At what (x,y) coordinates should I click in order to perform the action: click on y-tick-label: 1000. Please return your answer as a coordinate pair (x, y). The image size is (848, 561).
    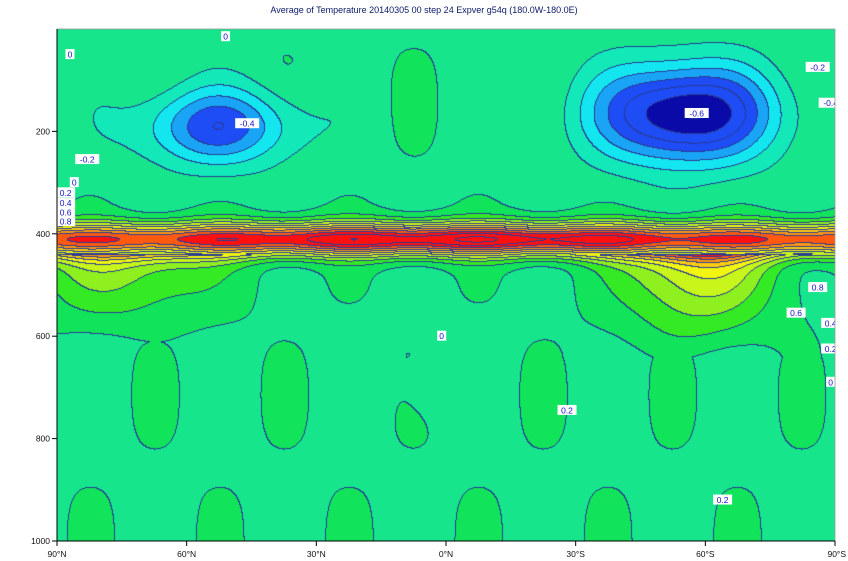
    Looking at the image, I should click on (40, 541).